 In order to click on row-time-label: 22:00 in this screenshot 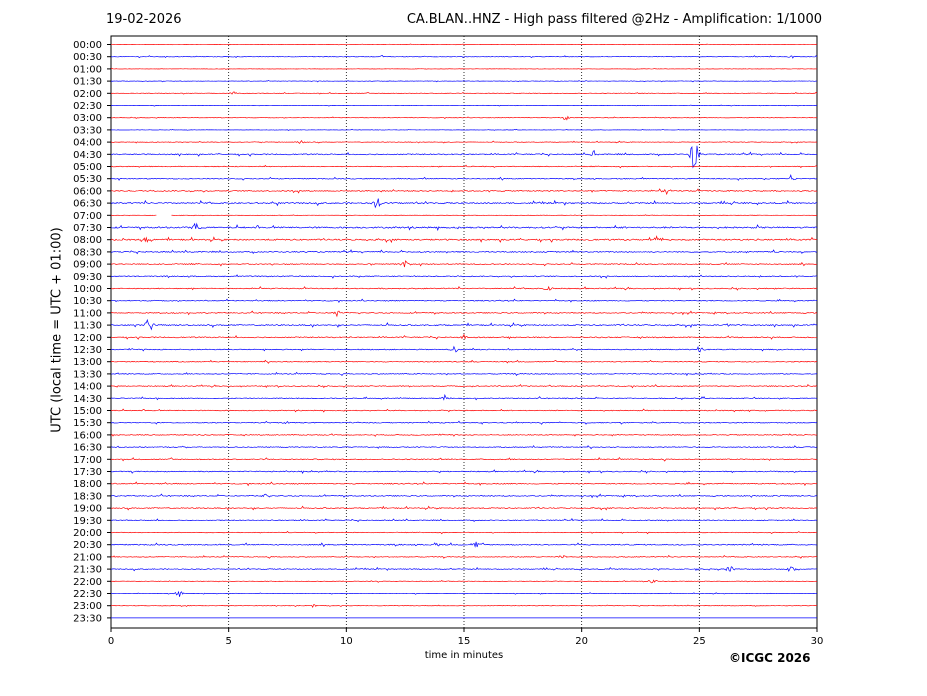, I will do `click(87, 582)`.